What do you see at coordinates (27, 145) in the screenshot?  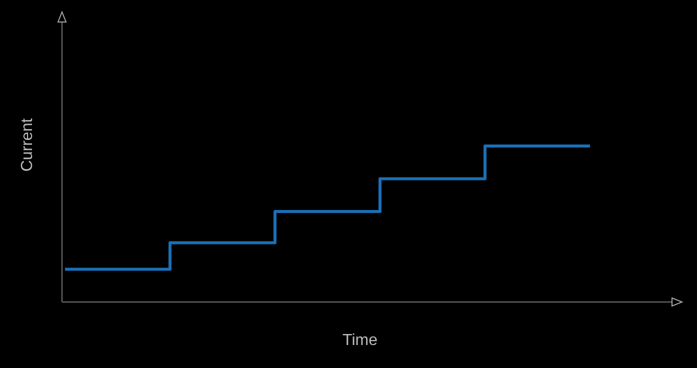 I see `y-axis-title: Current` at bounding box center [27, 145].